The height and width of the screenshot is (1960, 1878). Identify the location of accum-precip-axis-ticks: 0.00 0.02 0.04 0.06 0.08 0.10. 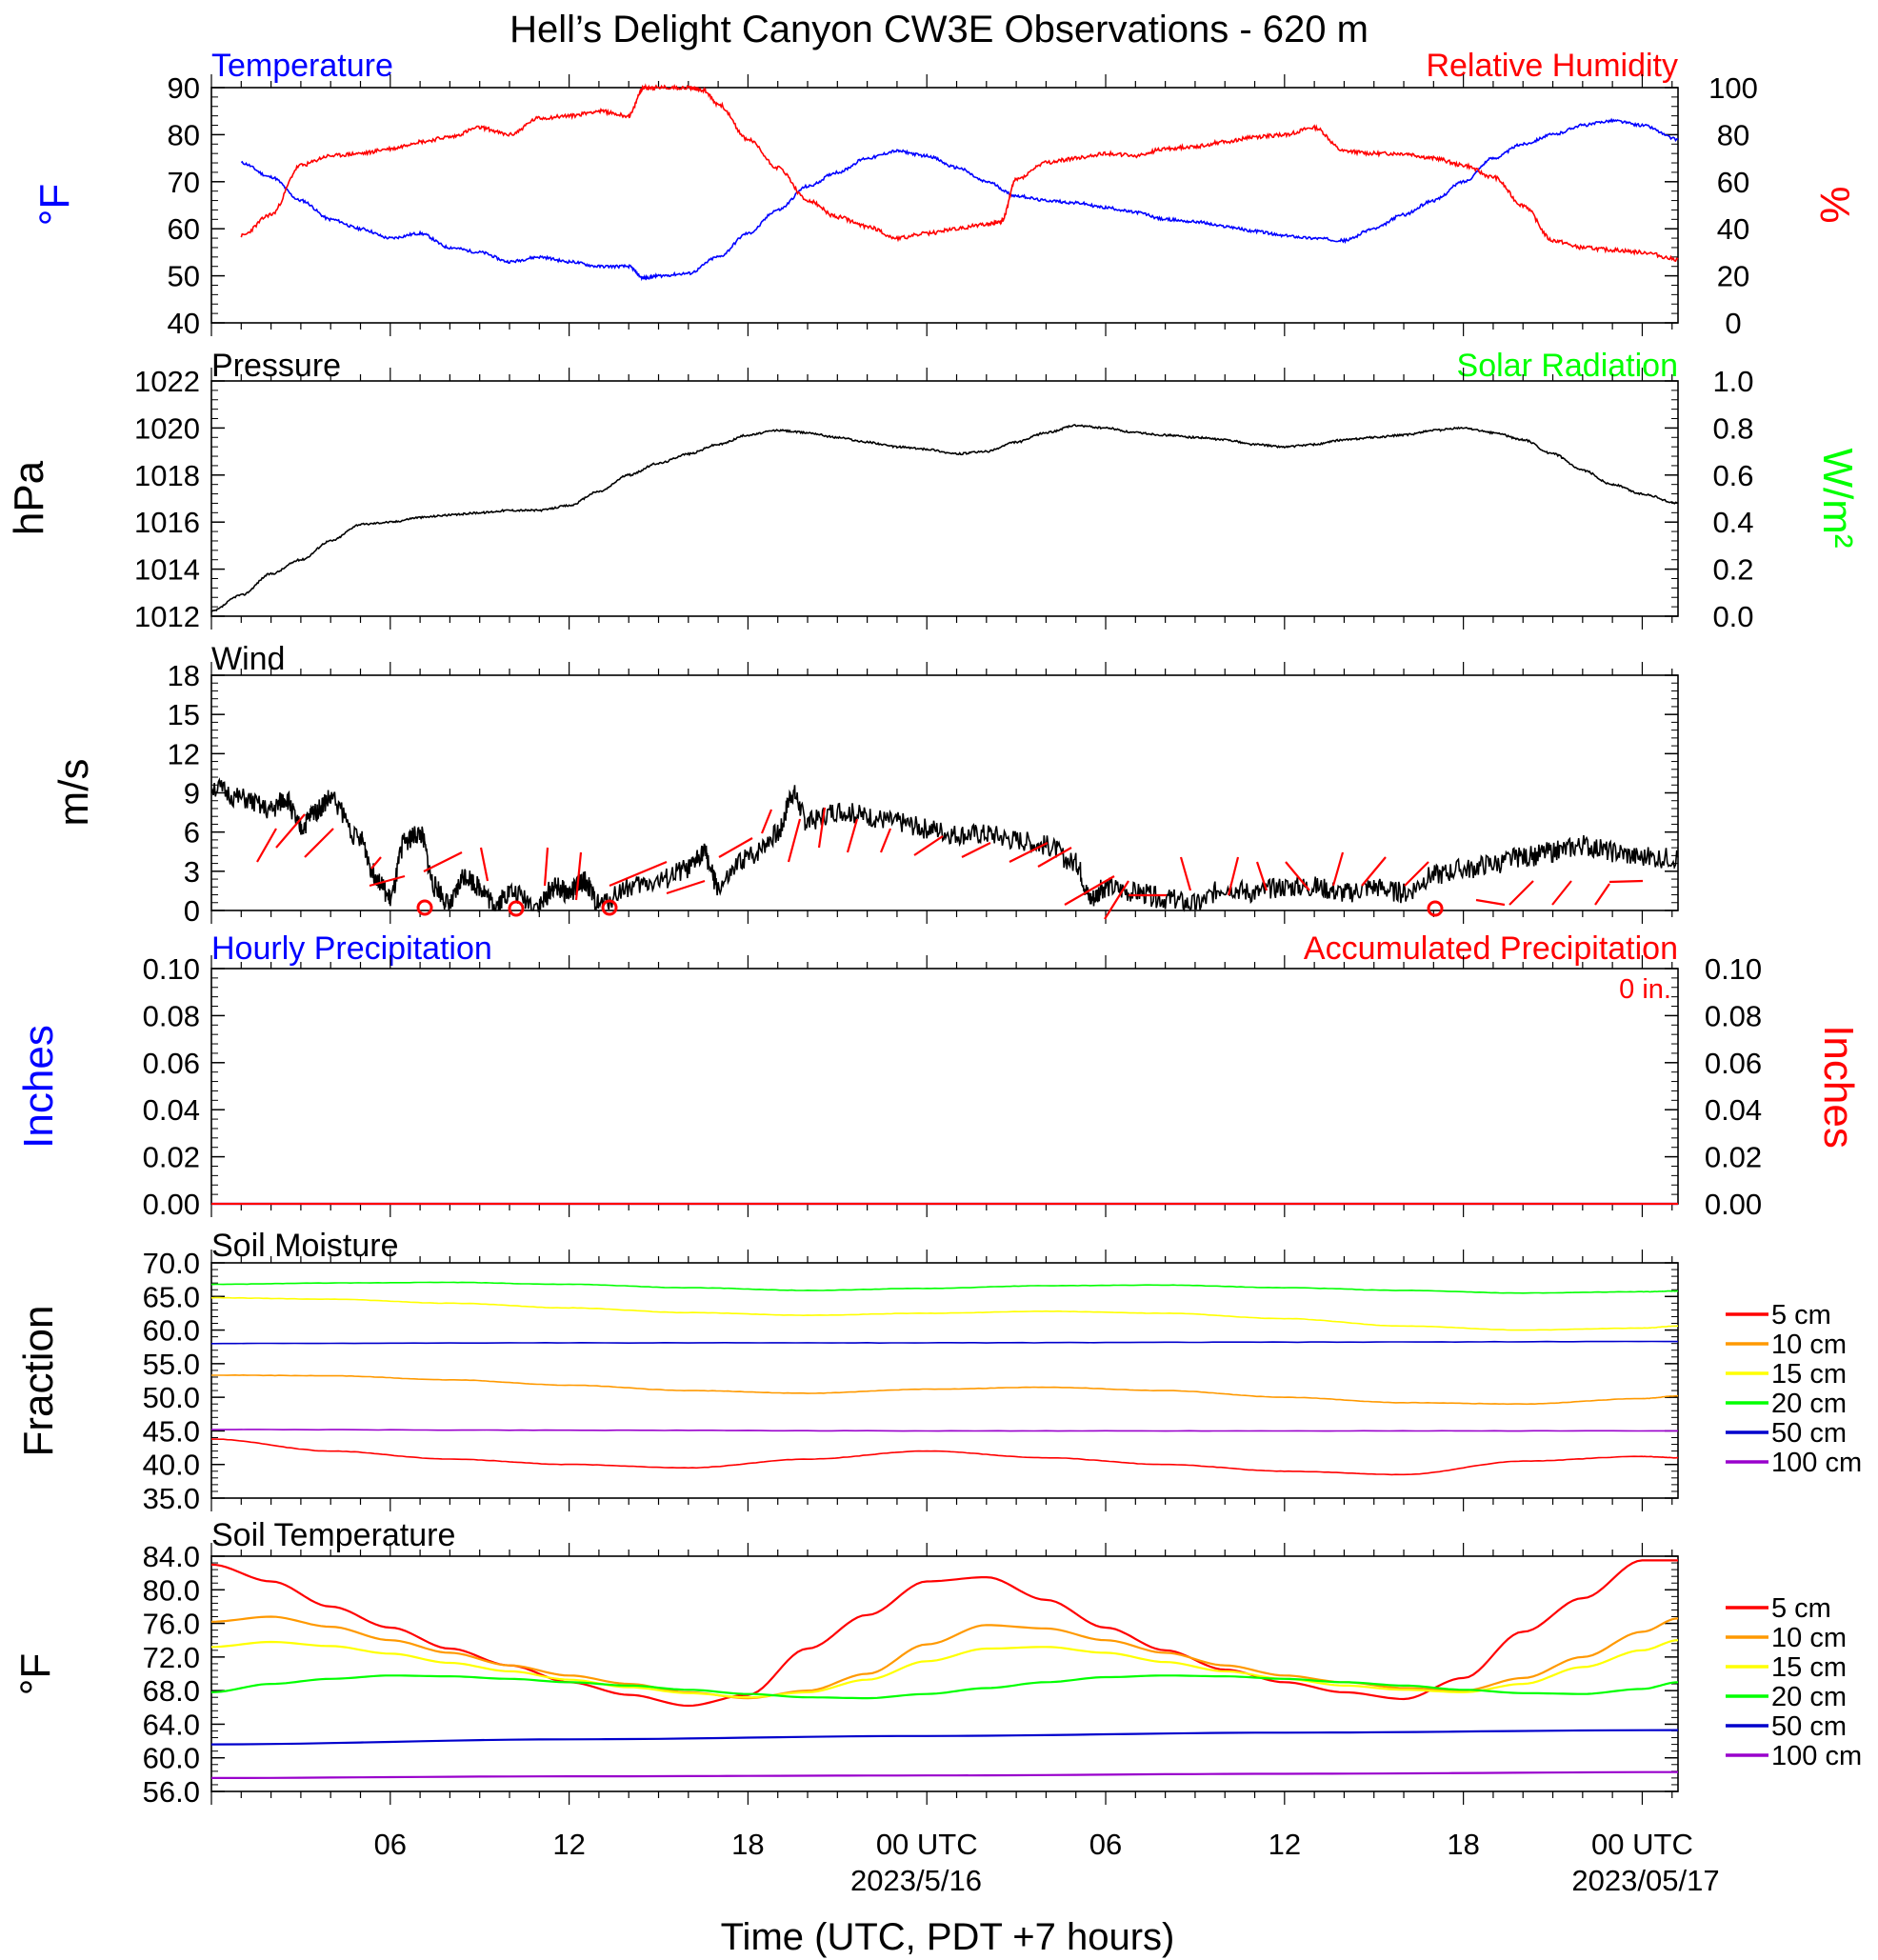
(1733, 1086).